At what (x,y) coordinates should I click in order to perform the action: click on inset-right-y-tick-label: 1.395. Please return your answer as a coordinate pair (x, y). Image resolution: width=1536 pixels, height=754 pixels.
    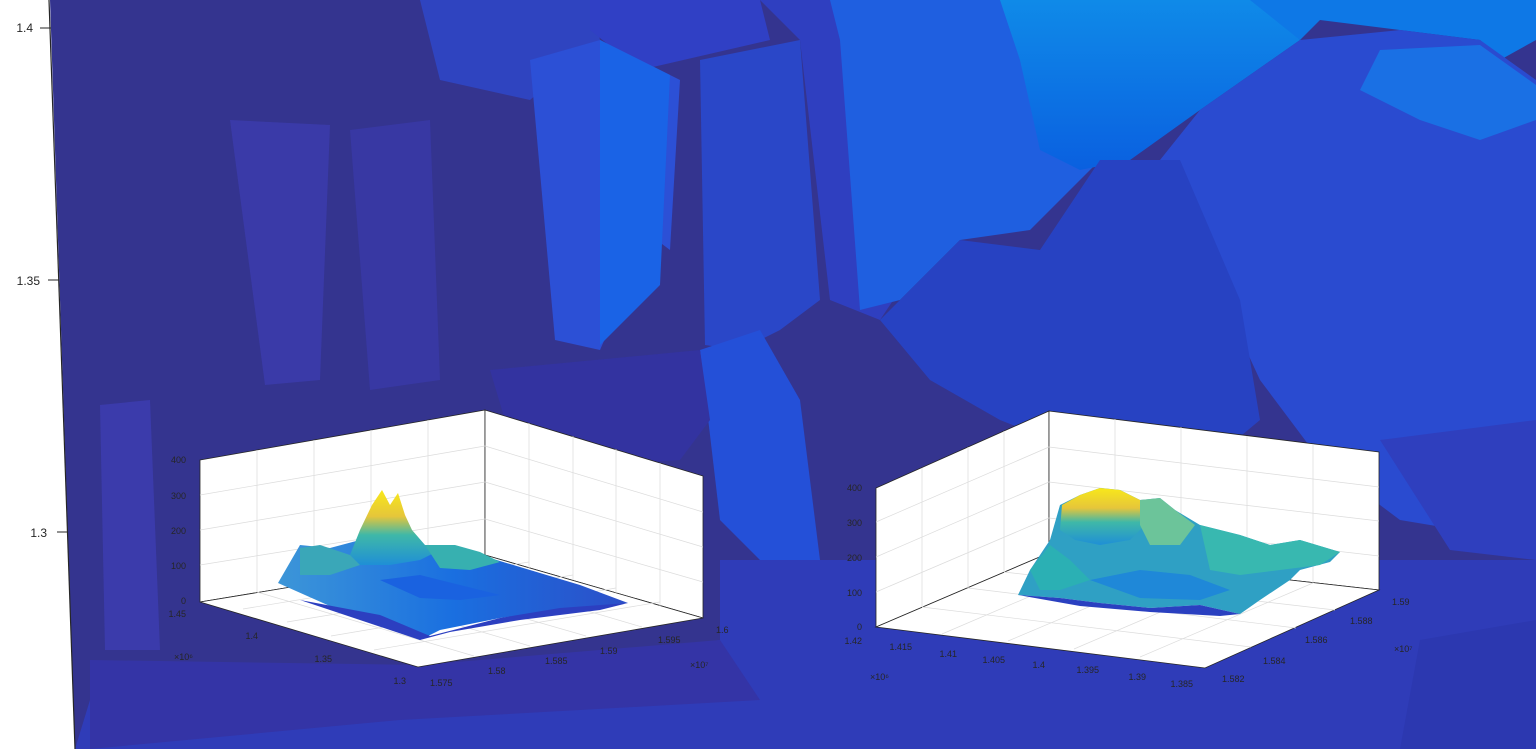
    Looking at the image, I should click on (1087, 670).